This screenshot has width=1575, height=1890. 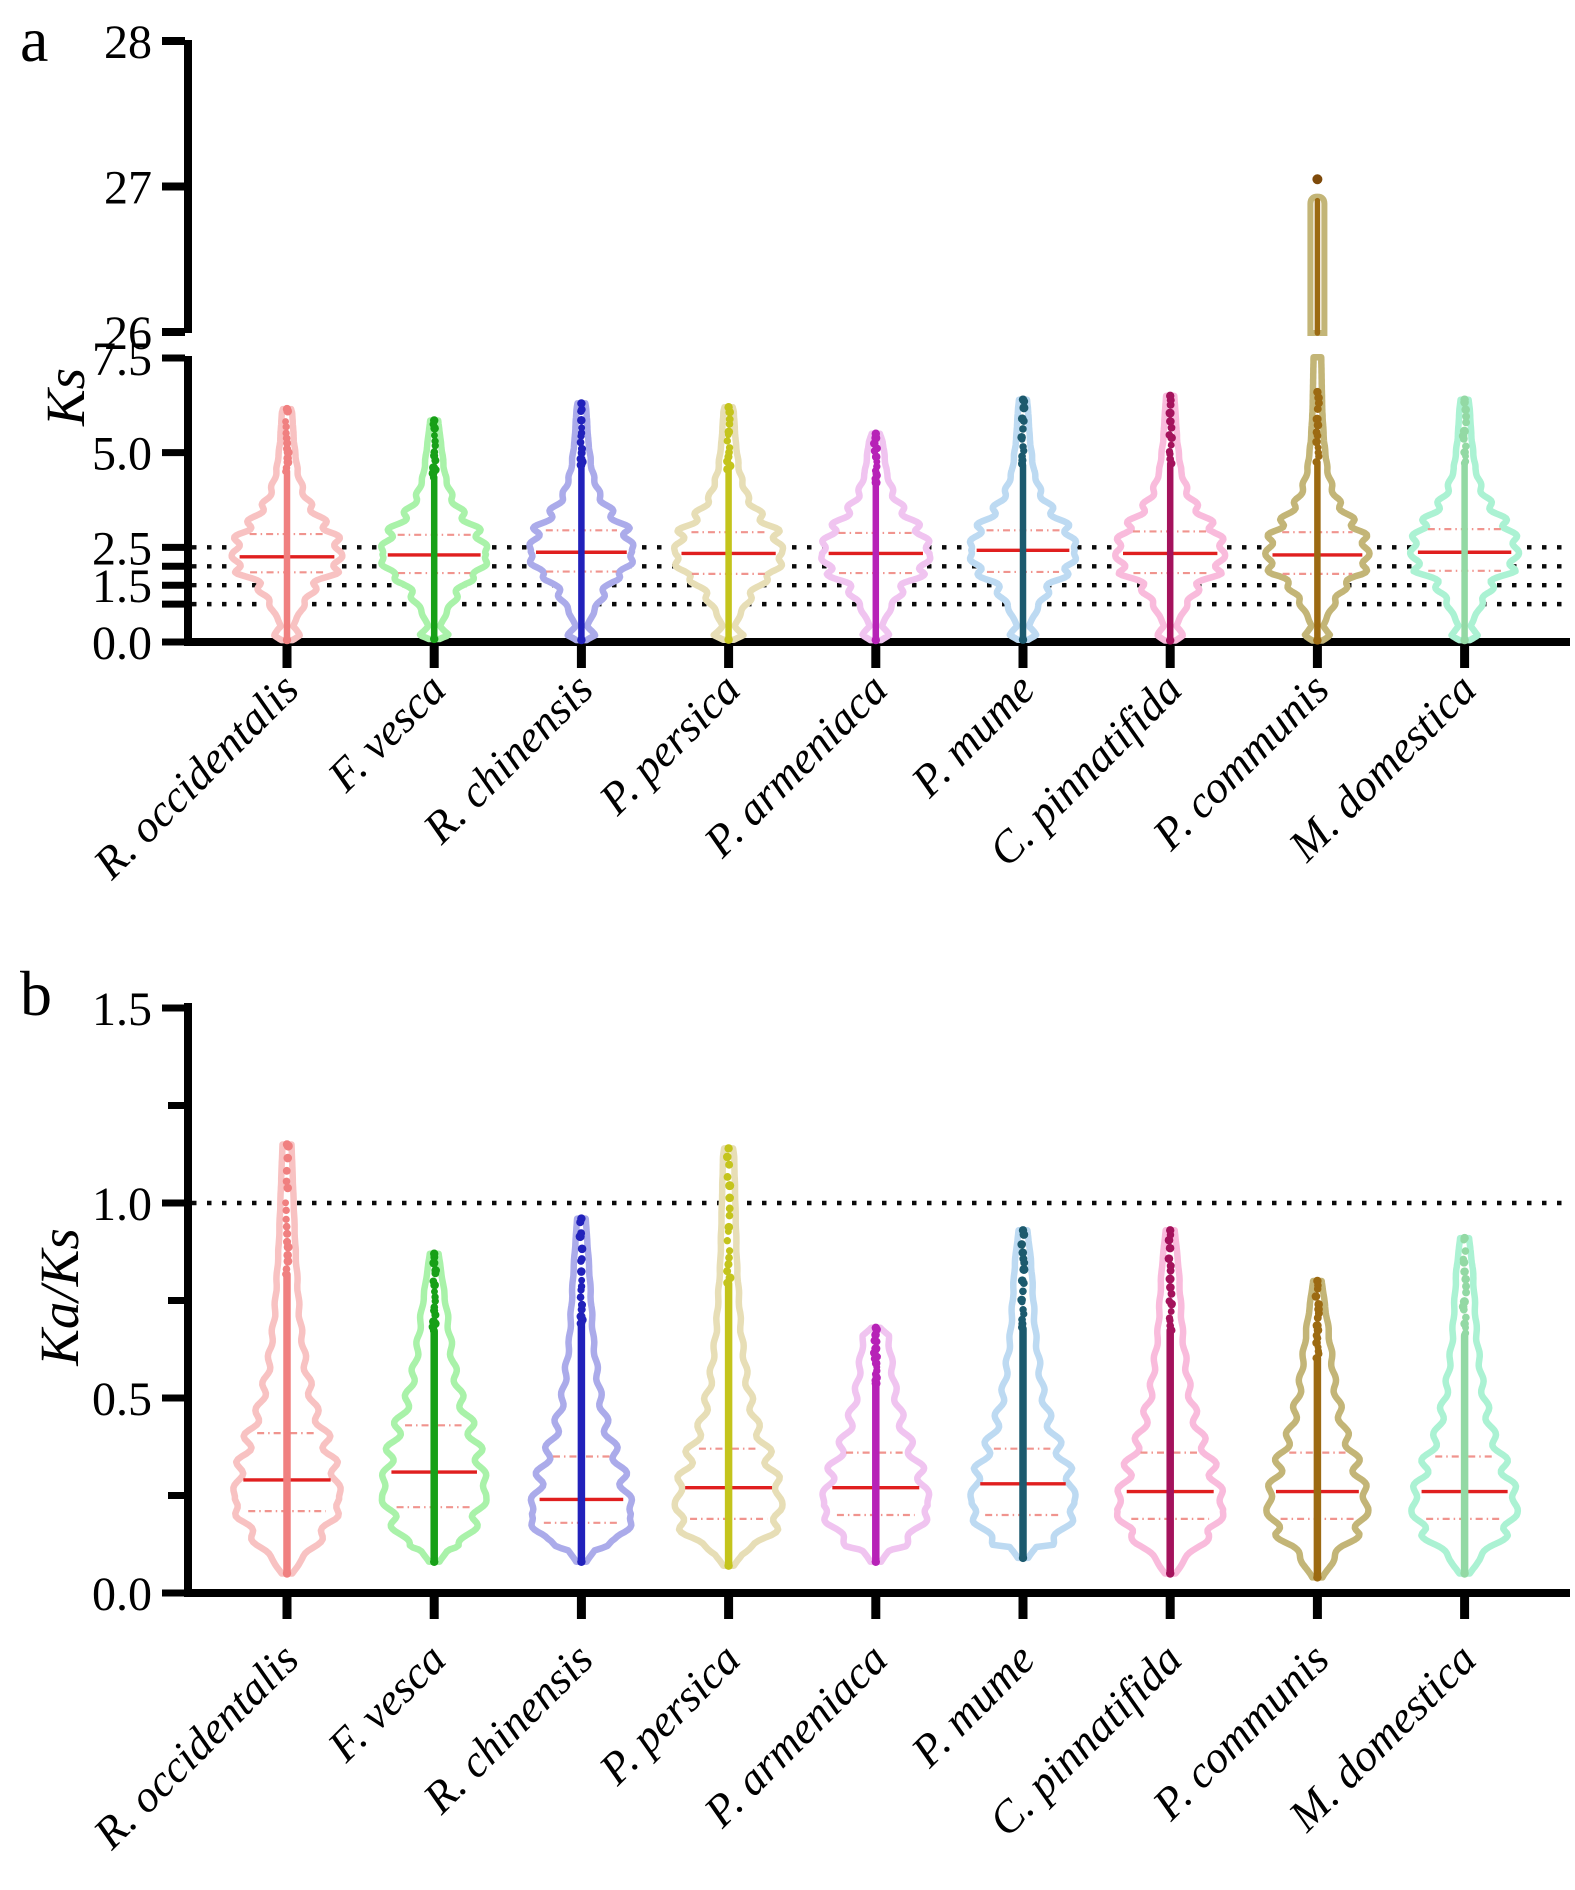 I want to click on y-tick-label-b-1.0: 1.0, so click(x=122, y=1204).